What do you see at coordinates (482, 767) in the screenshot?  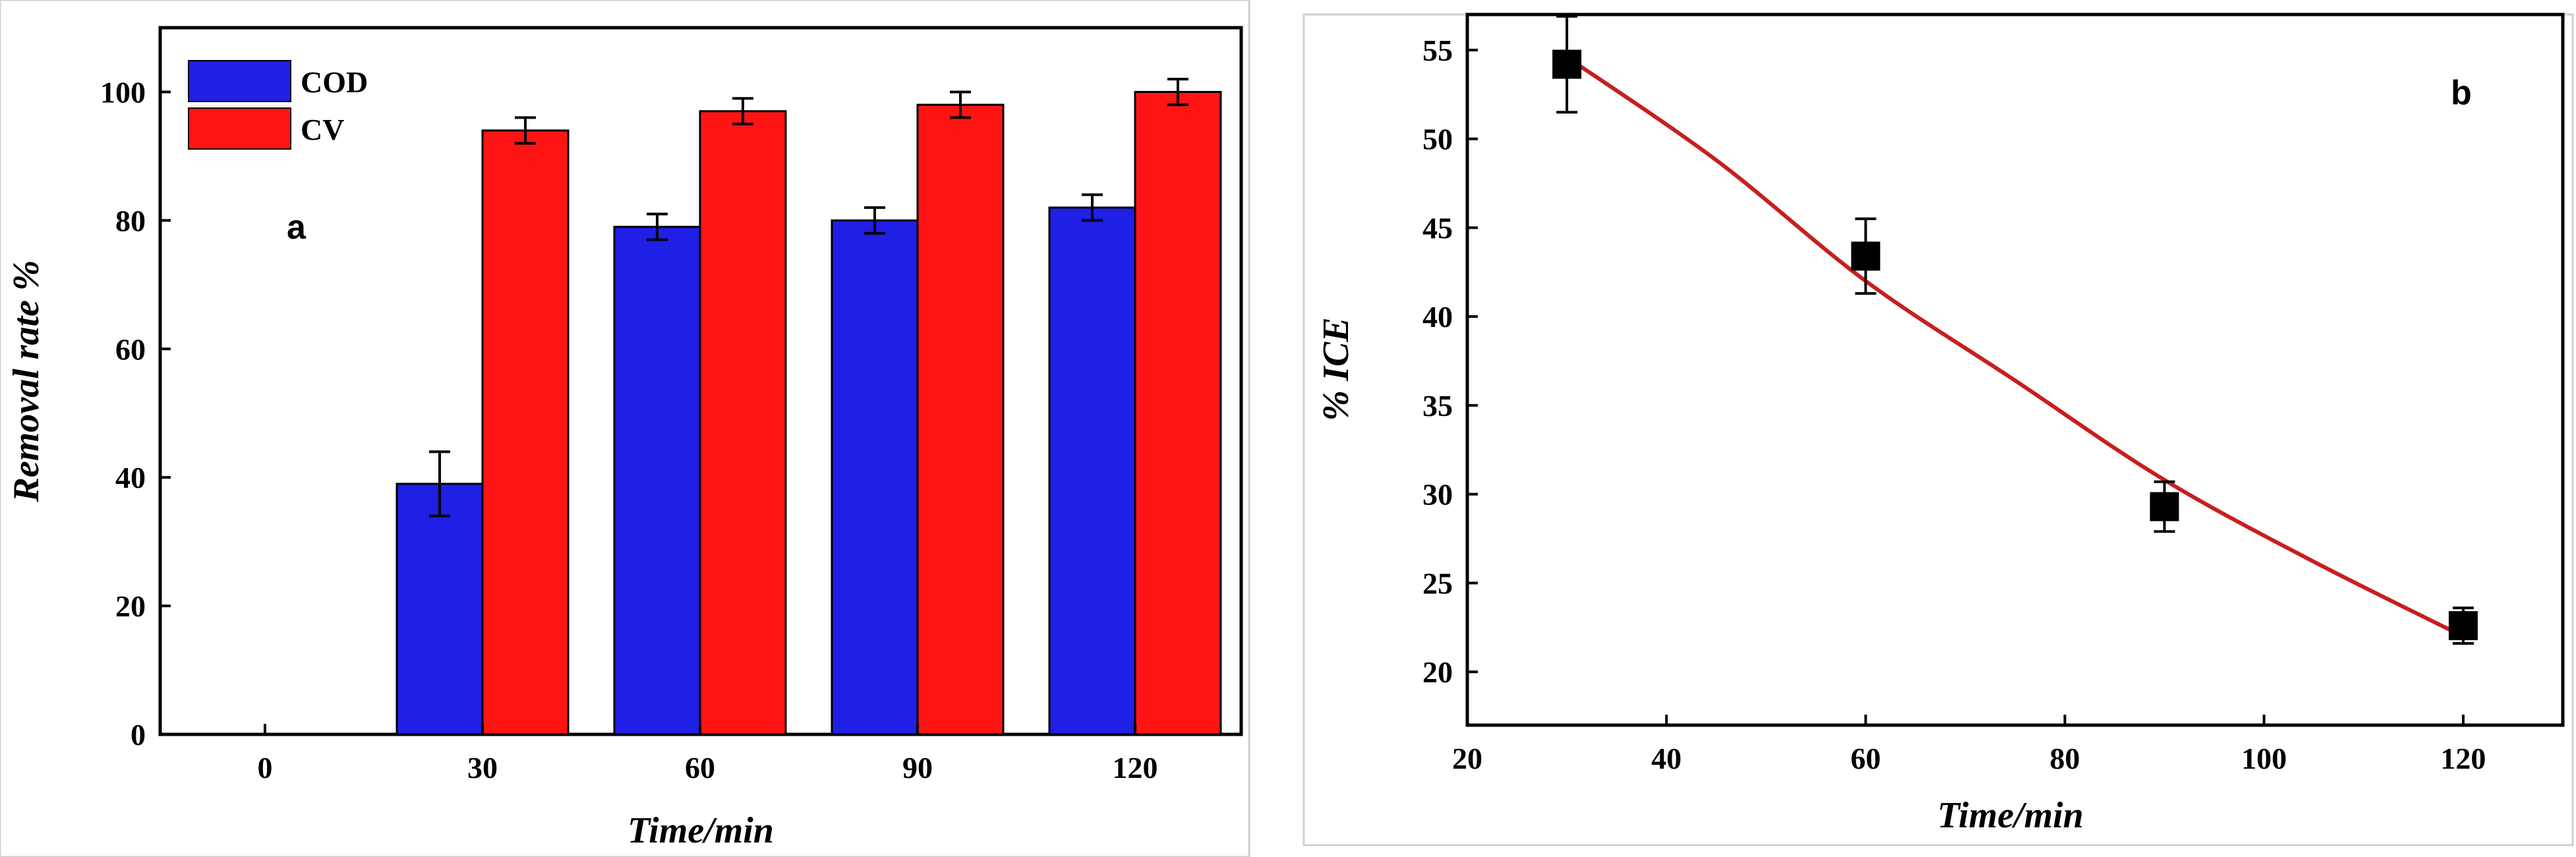 I see `x-tick-label-30: 30` at bounding box center [482, 767].